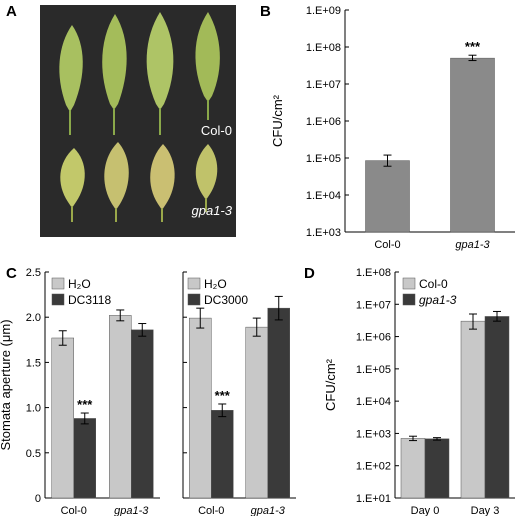  Describe the element at coordinates (211, 510) in the screenshot. I see `C-right-xtick-label: Col-0` at that location.